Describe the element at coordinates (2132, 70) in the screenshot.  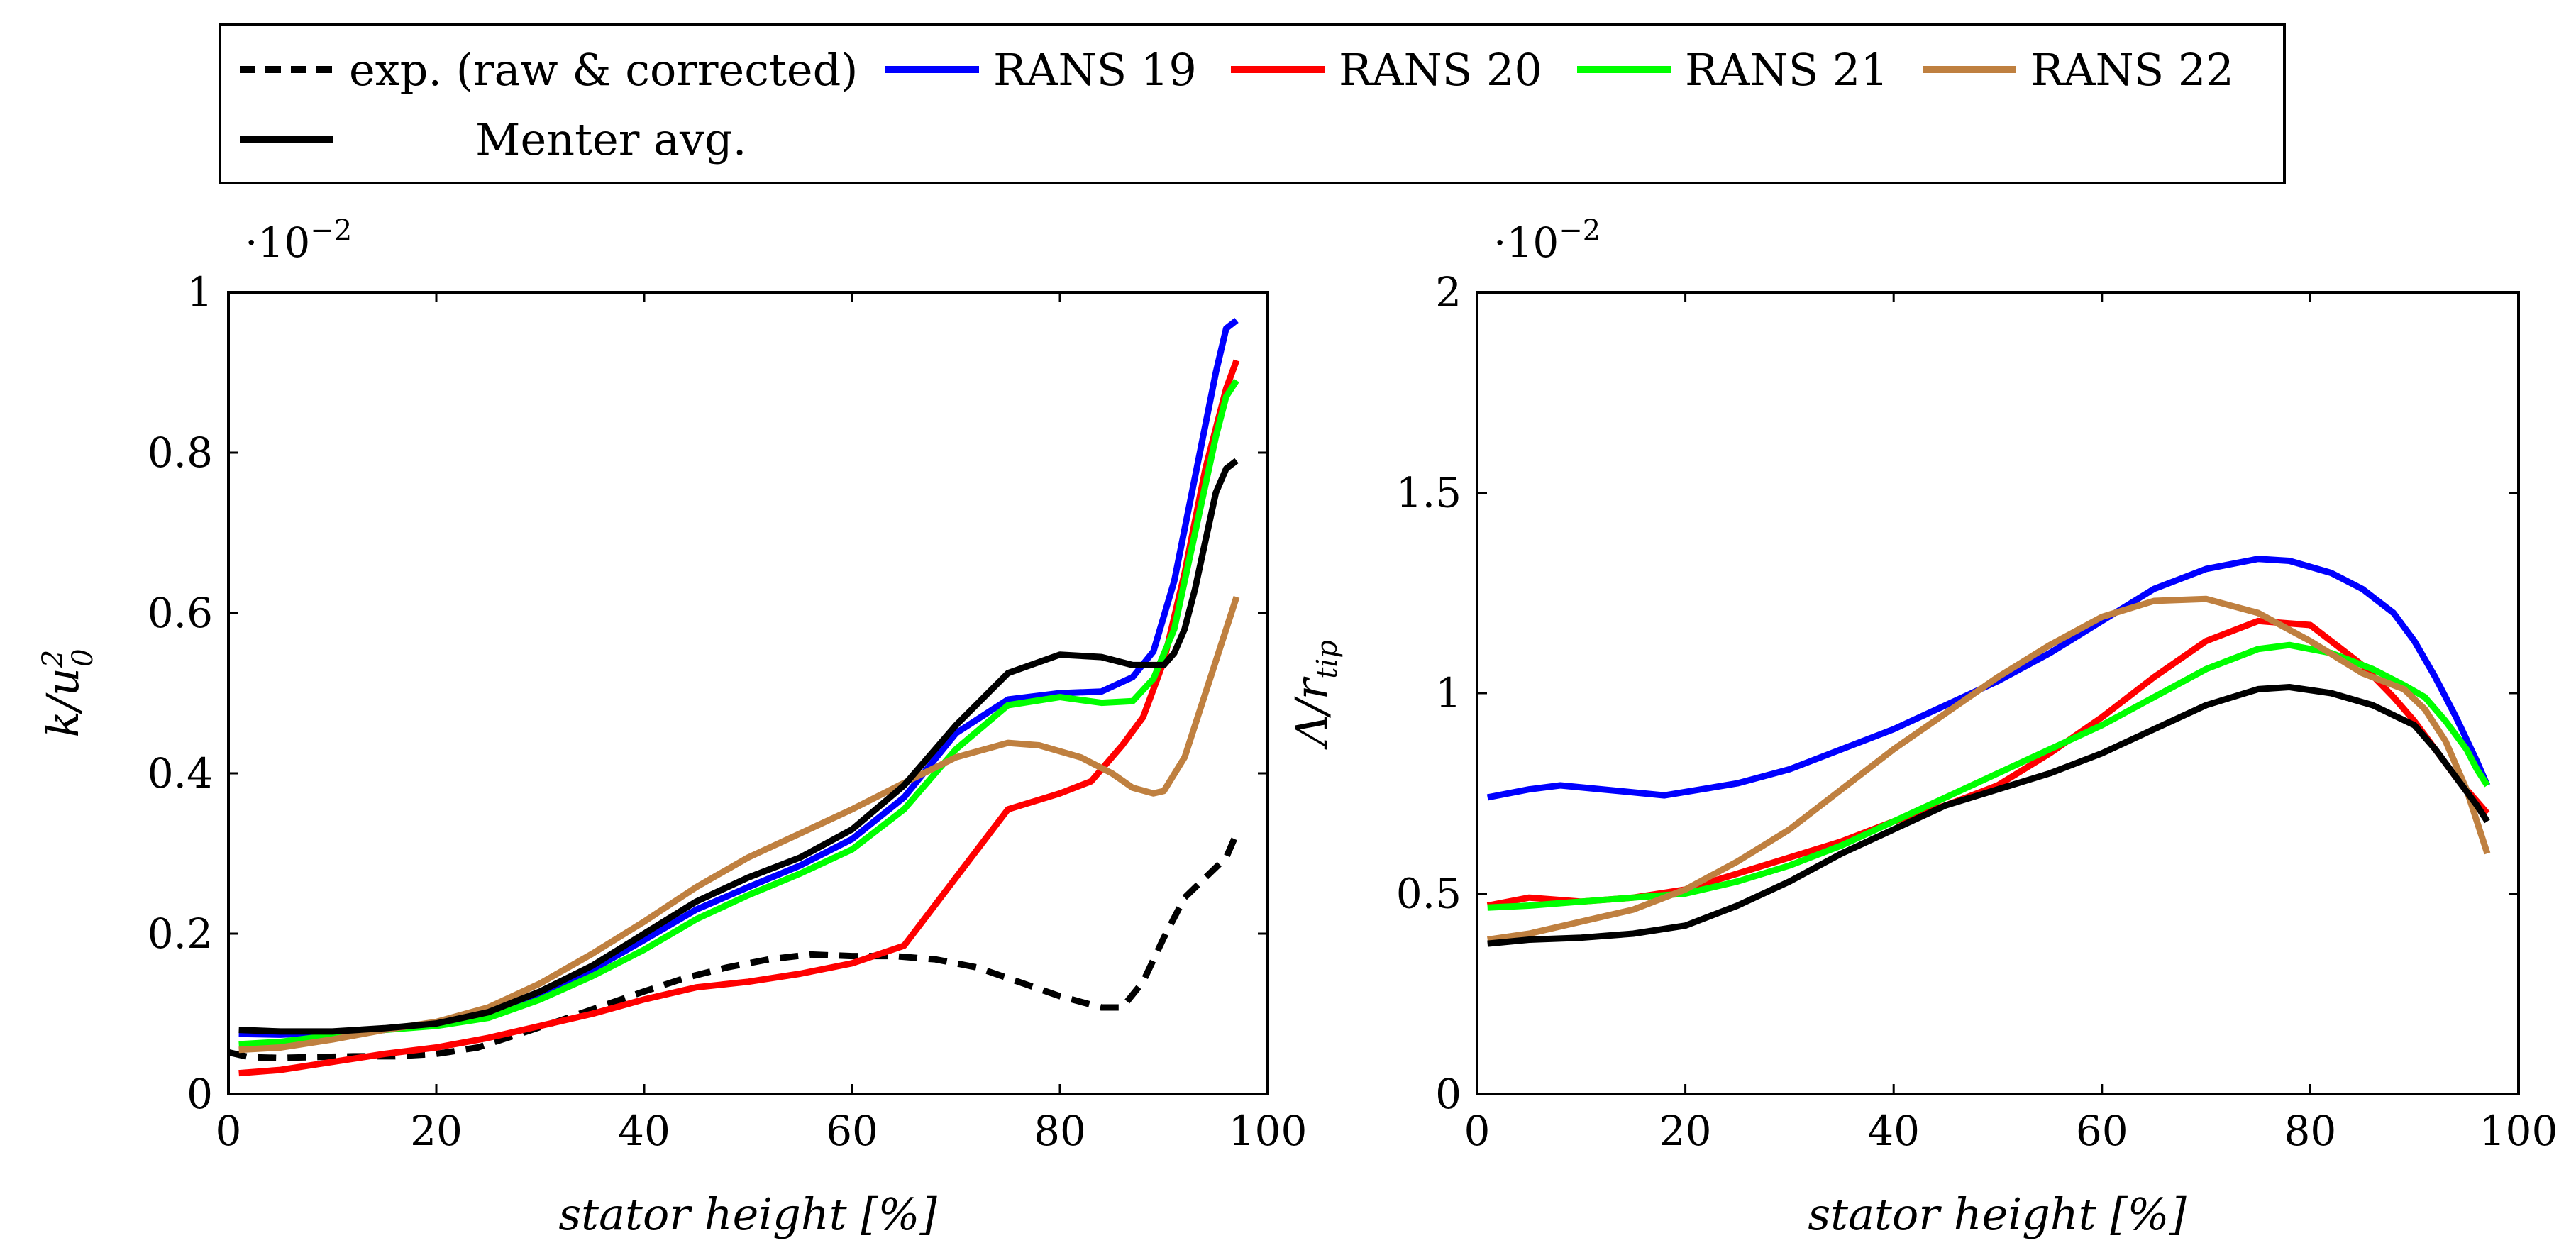
I see `legend-label-rans22: RANS 22` at that location.